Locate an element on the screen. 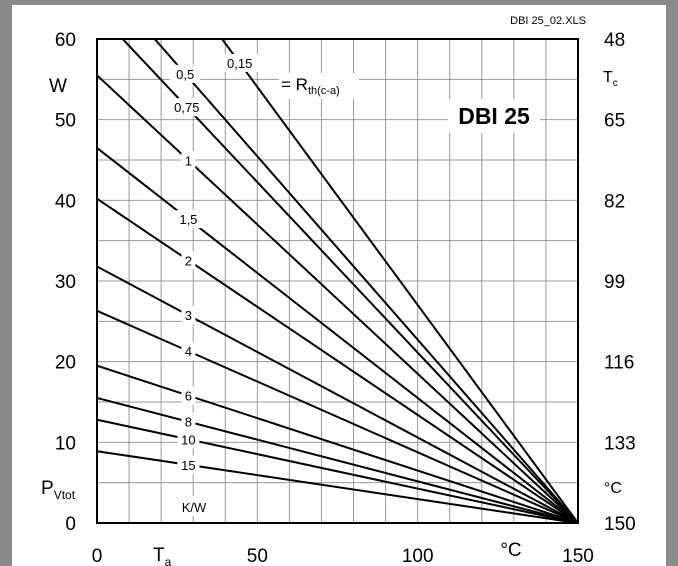  x-tick-label: 0 is located at coordinates (97, 556).